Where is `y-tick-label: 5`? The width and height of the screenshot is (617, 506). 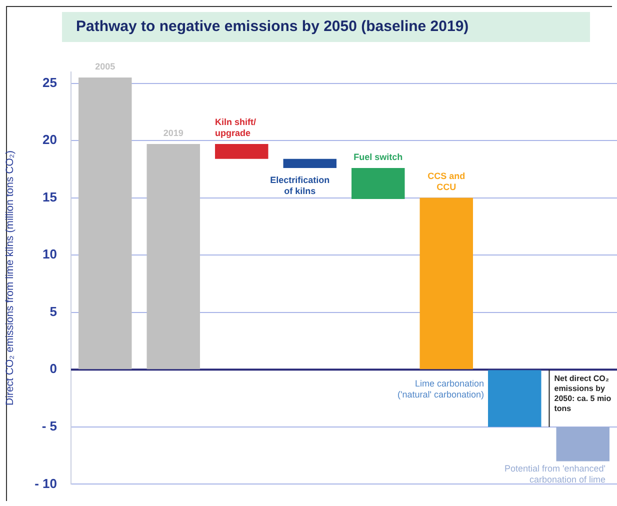 y-tick-label: 5 is located at coordinates (53, 311).